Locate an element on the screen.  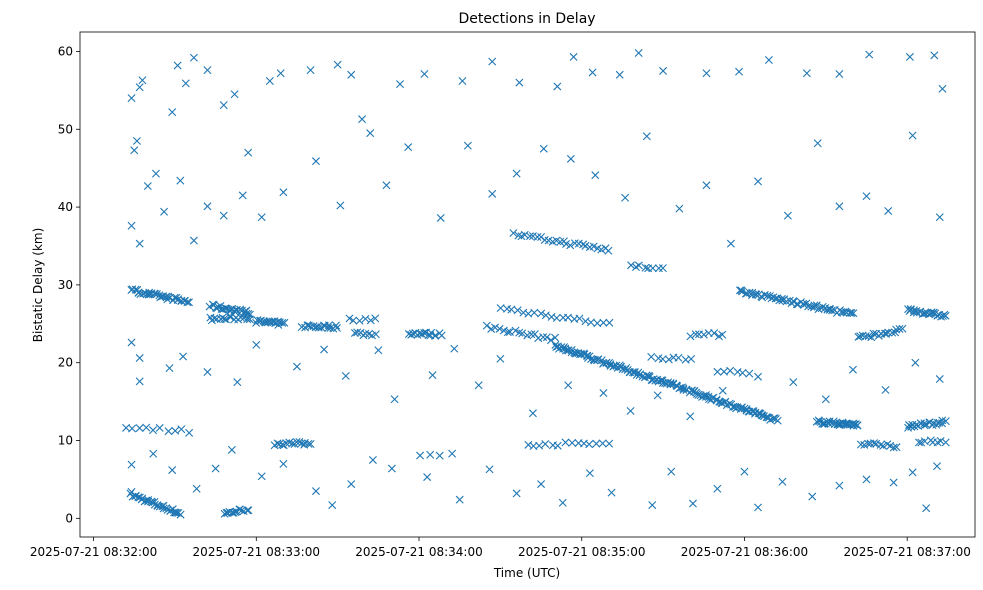
y-tick-label: 50 is located at coordinates (65, 129).